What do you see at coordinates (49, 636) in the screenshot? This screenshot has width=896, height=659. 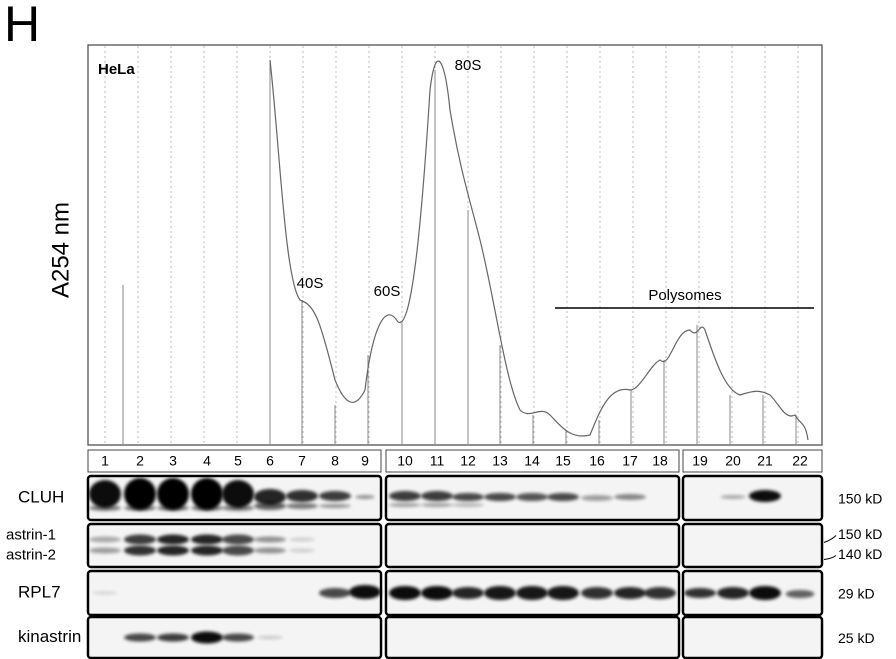 I see `protein-label: kinastrin` at bounding box center [49, 636].